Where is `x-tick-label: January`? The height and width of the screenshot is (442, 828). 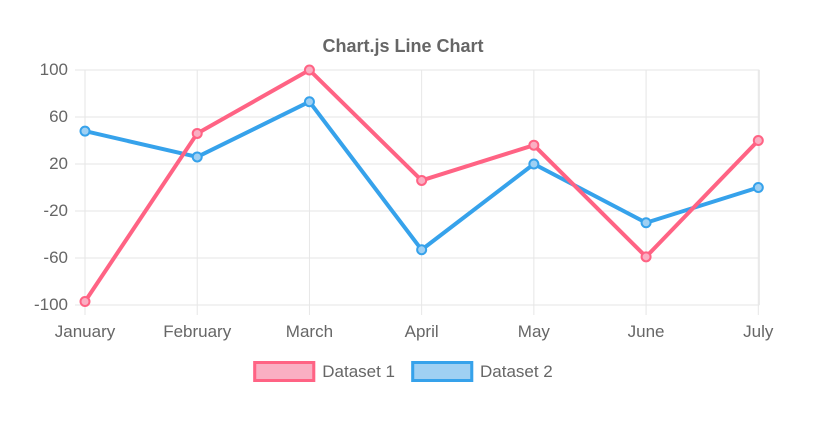 x-tick-label: January is located at coordinates (85, 331).